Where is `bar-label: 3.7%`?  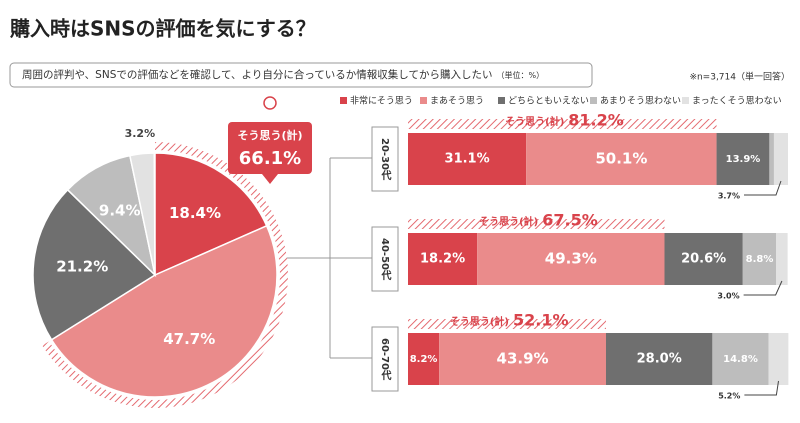
bar-label: 3.7% is located at coordinates (729, 196).